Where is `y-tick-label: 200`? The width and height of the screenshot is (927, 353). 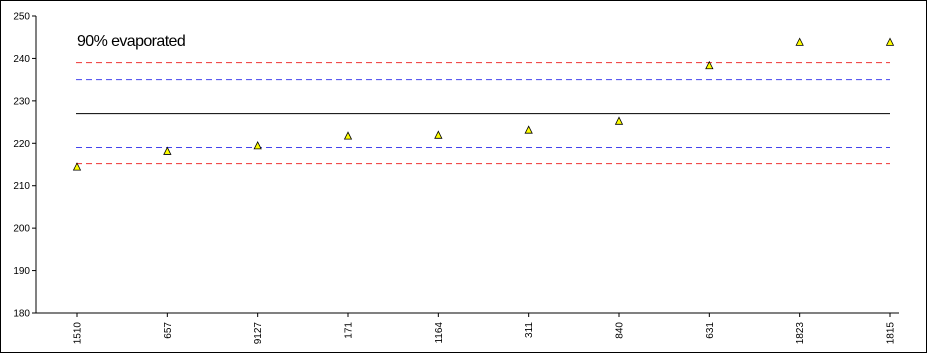
y-tick-label: 200 is located at coordinates (21, 229).